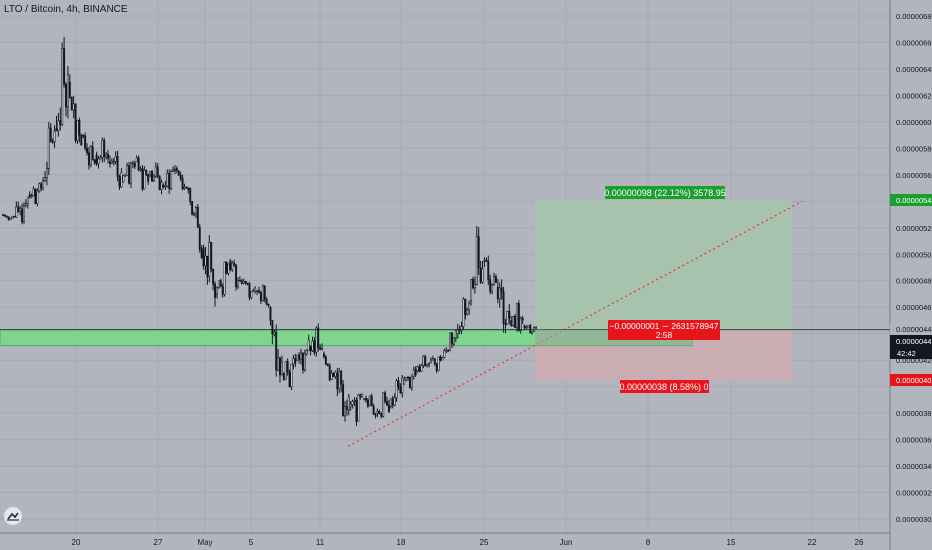  I want to click on price-axis-label: 0.00000340, so click(914, 466).